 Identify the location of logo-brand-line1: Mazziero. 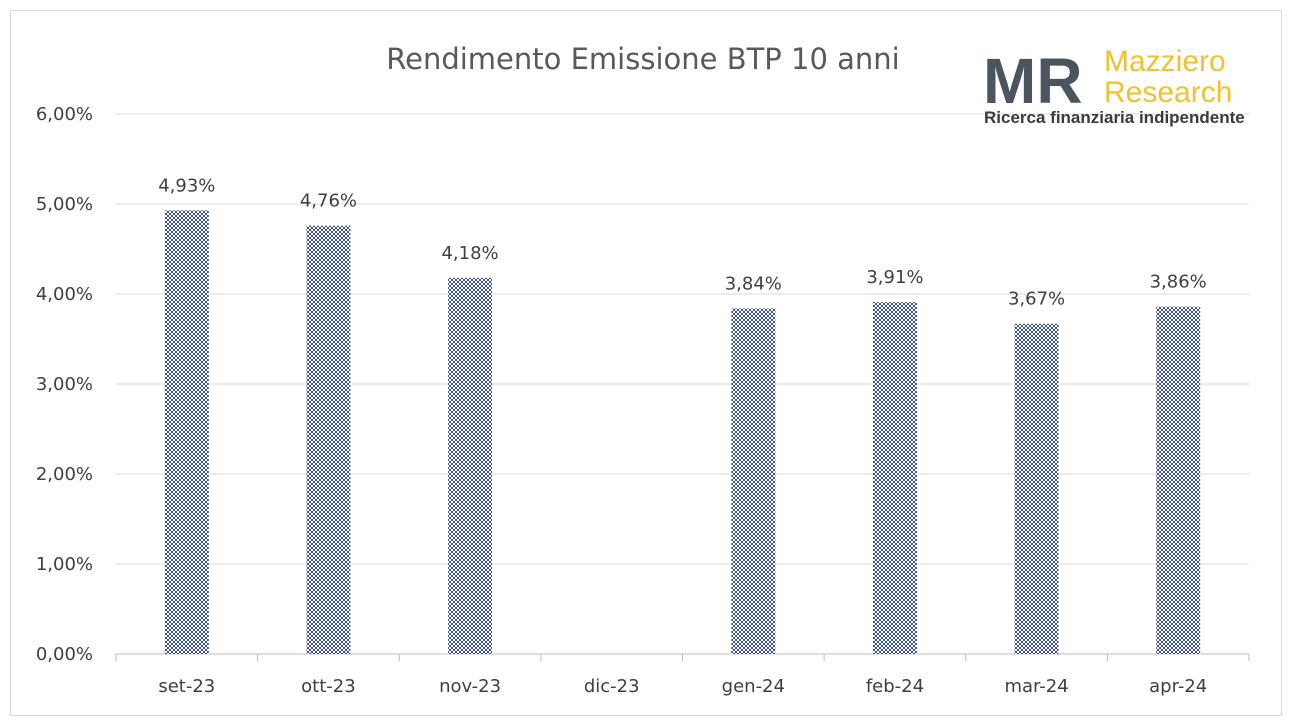
(1165, 61).